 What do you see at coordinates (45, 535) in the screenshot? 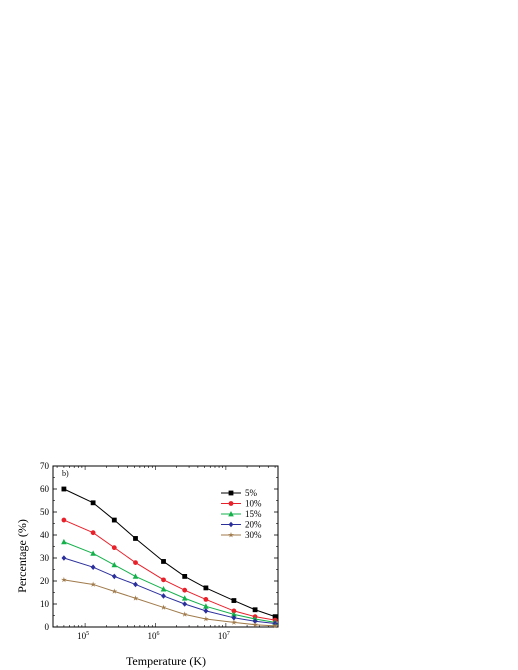
I see `y-tick-label: 40` at bounding box center [45, 535].